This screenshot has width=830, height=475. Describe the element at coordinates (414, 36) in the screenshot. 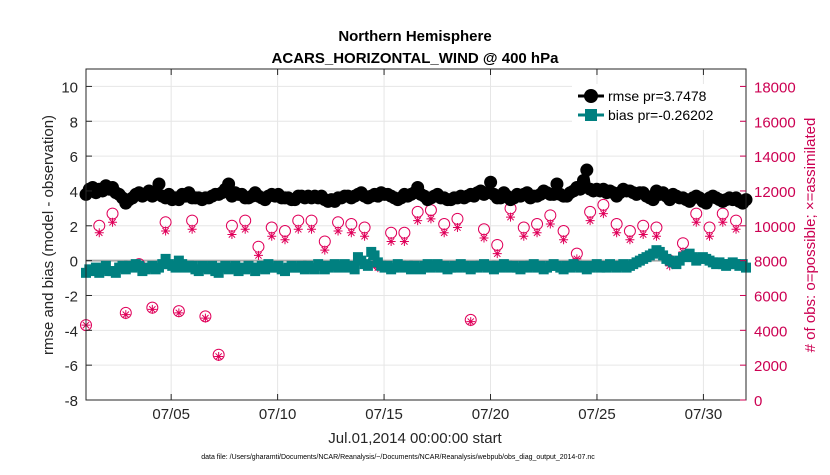

I see `chart-title: Northern Hemisphere` at that location.